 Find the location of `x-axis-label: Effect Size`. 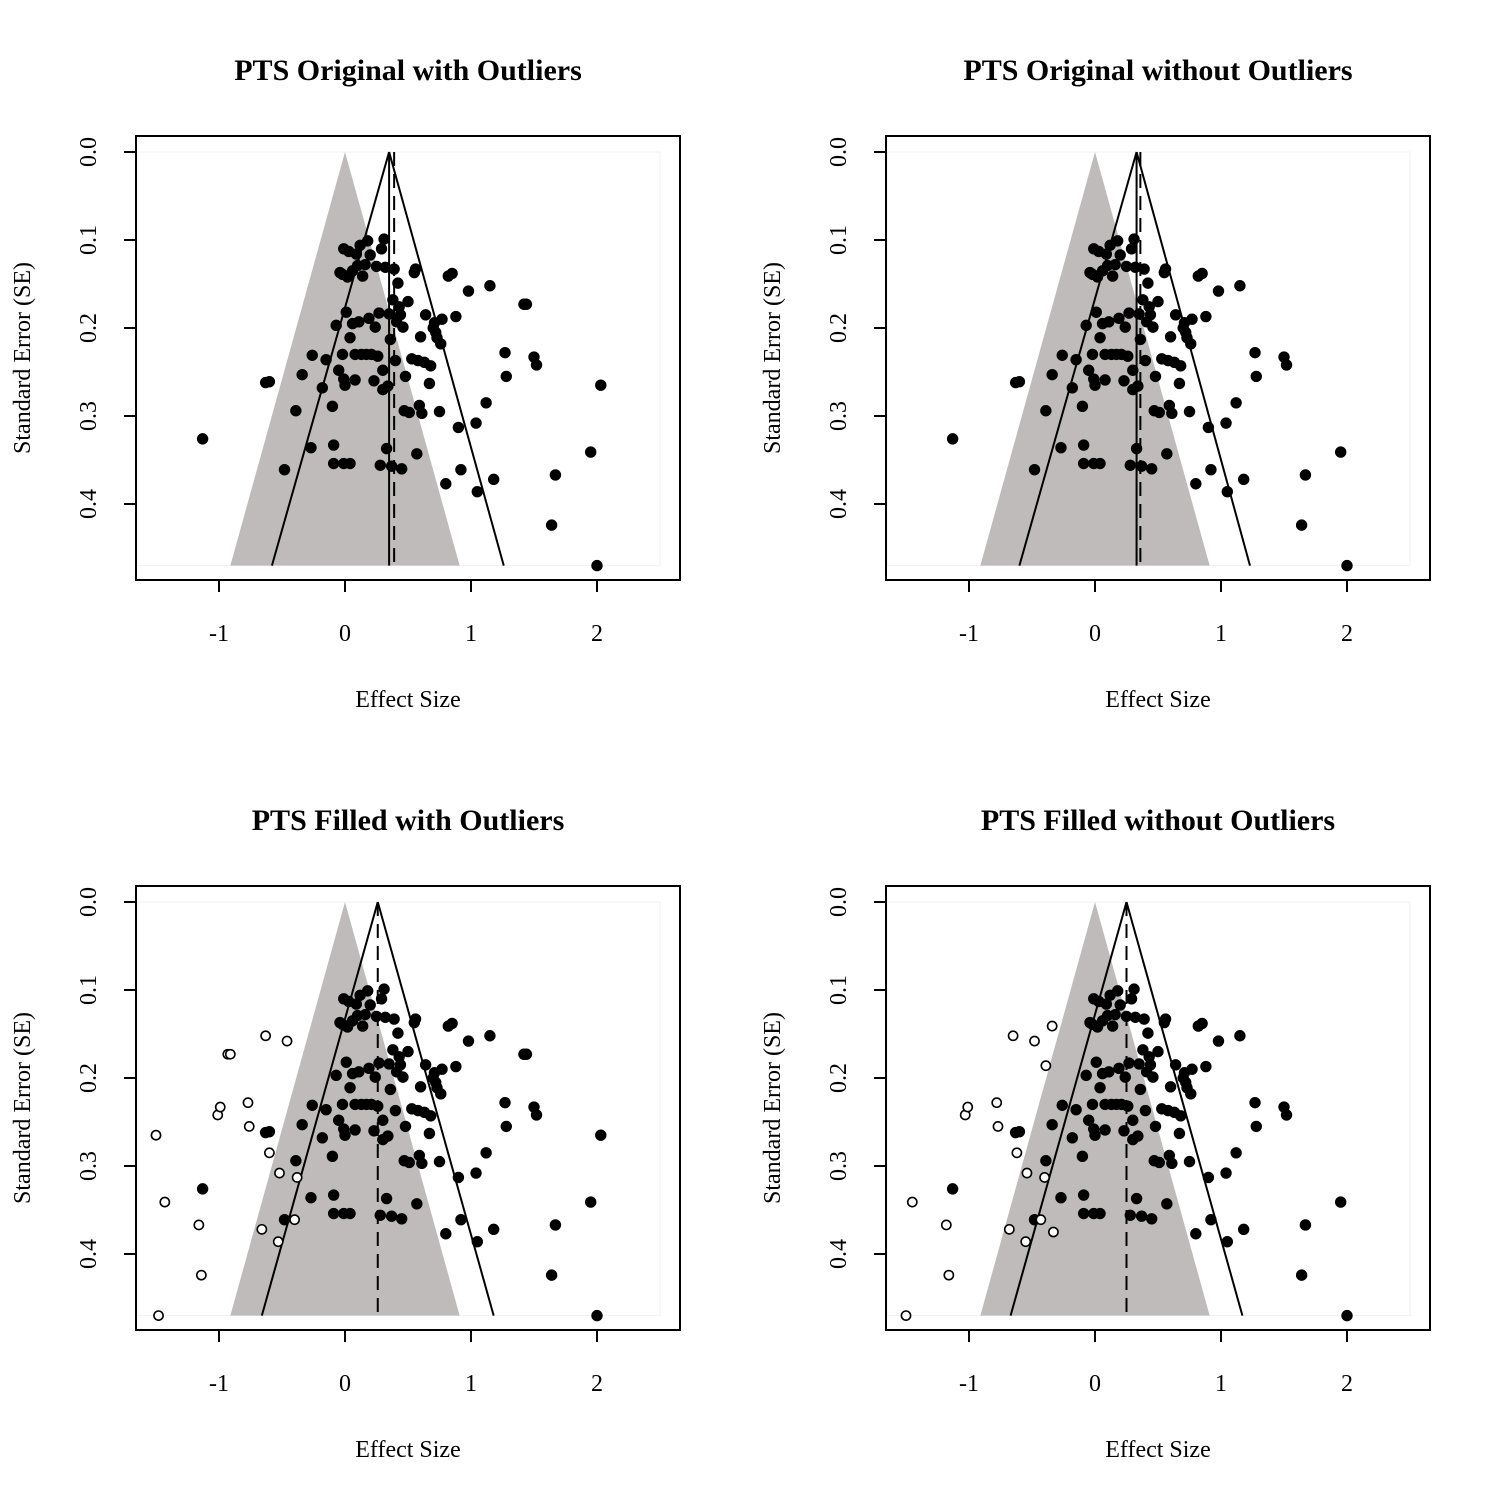

x-axis-label: Effect Size is located at coordinates (1158, 700).